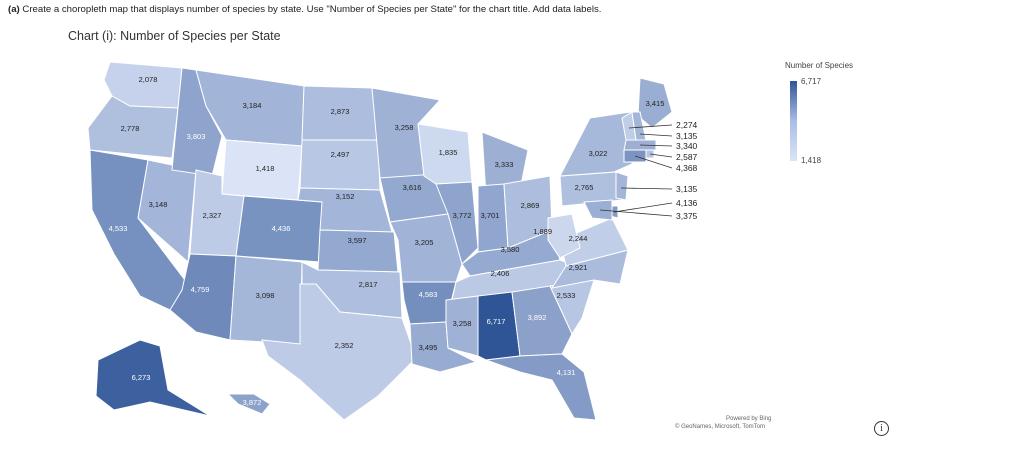 The height and width of the screenshot is (455, 1024). Describe the element at coordinates (594, 242) in the screenshot. I see `state-region-va` at that location.